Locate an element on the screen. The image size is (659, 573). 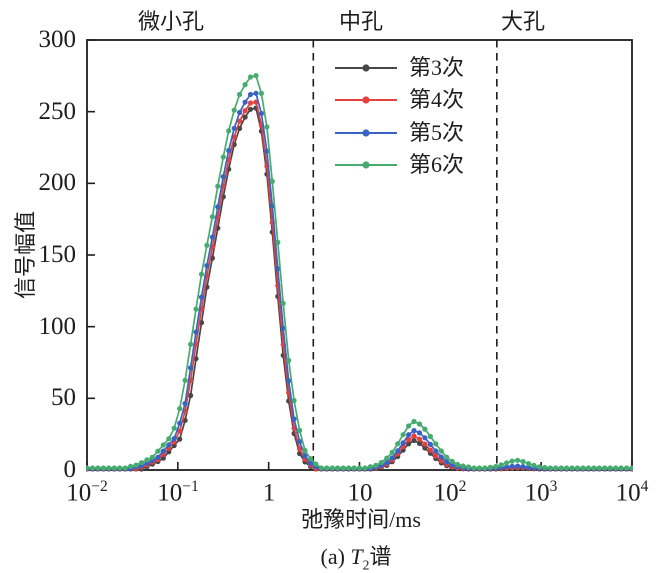
y-tick-50: 50 is located at coordinates (63, 397).